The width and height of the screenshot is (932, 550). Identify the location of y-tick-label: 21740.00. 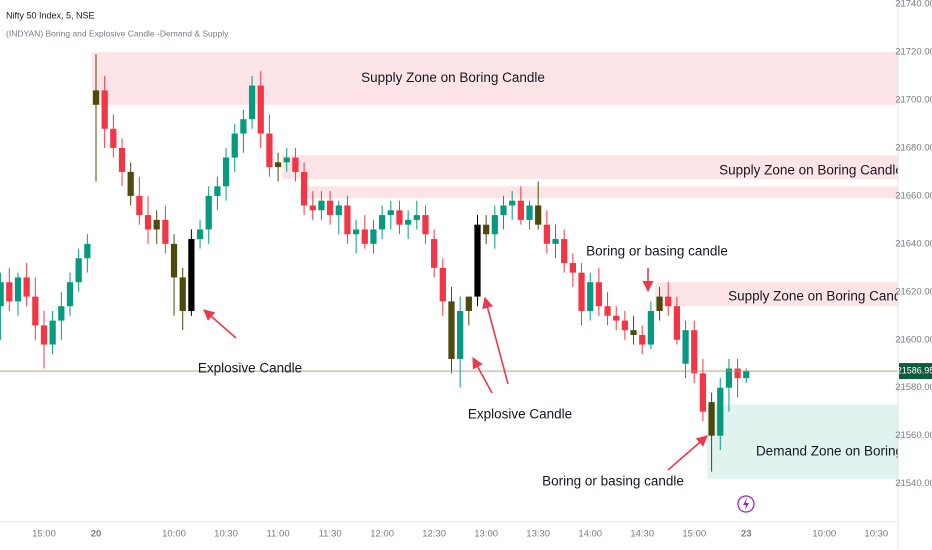
(913, 5).